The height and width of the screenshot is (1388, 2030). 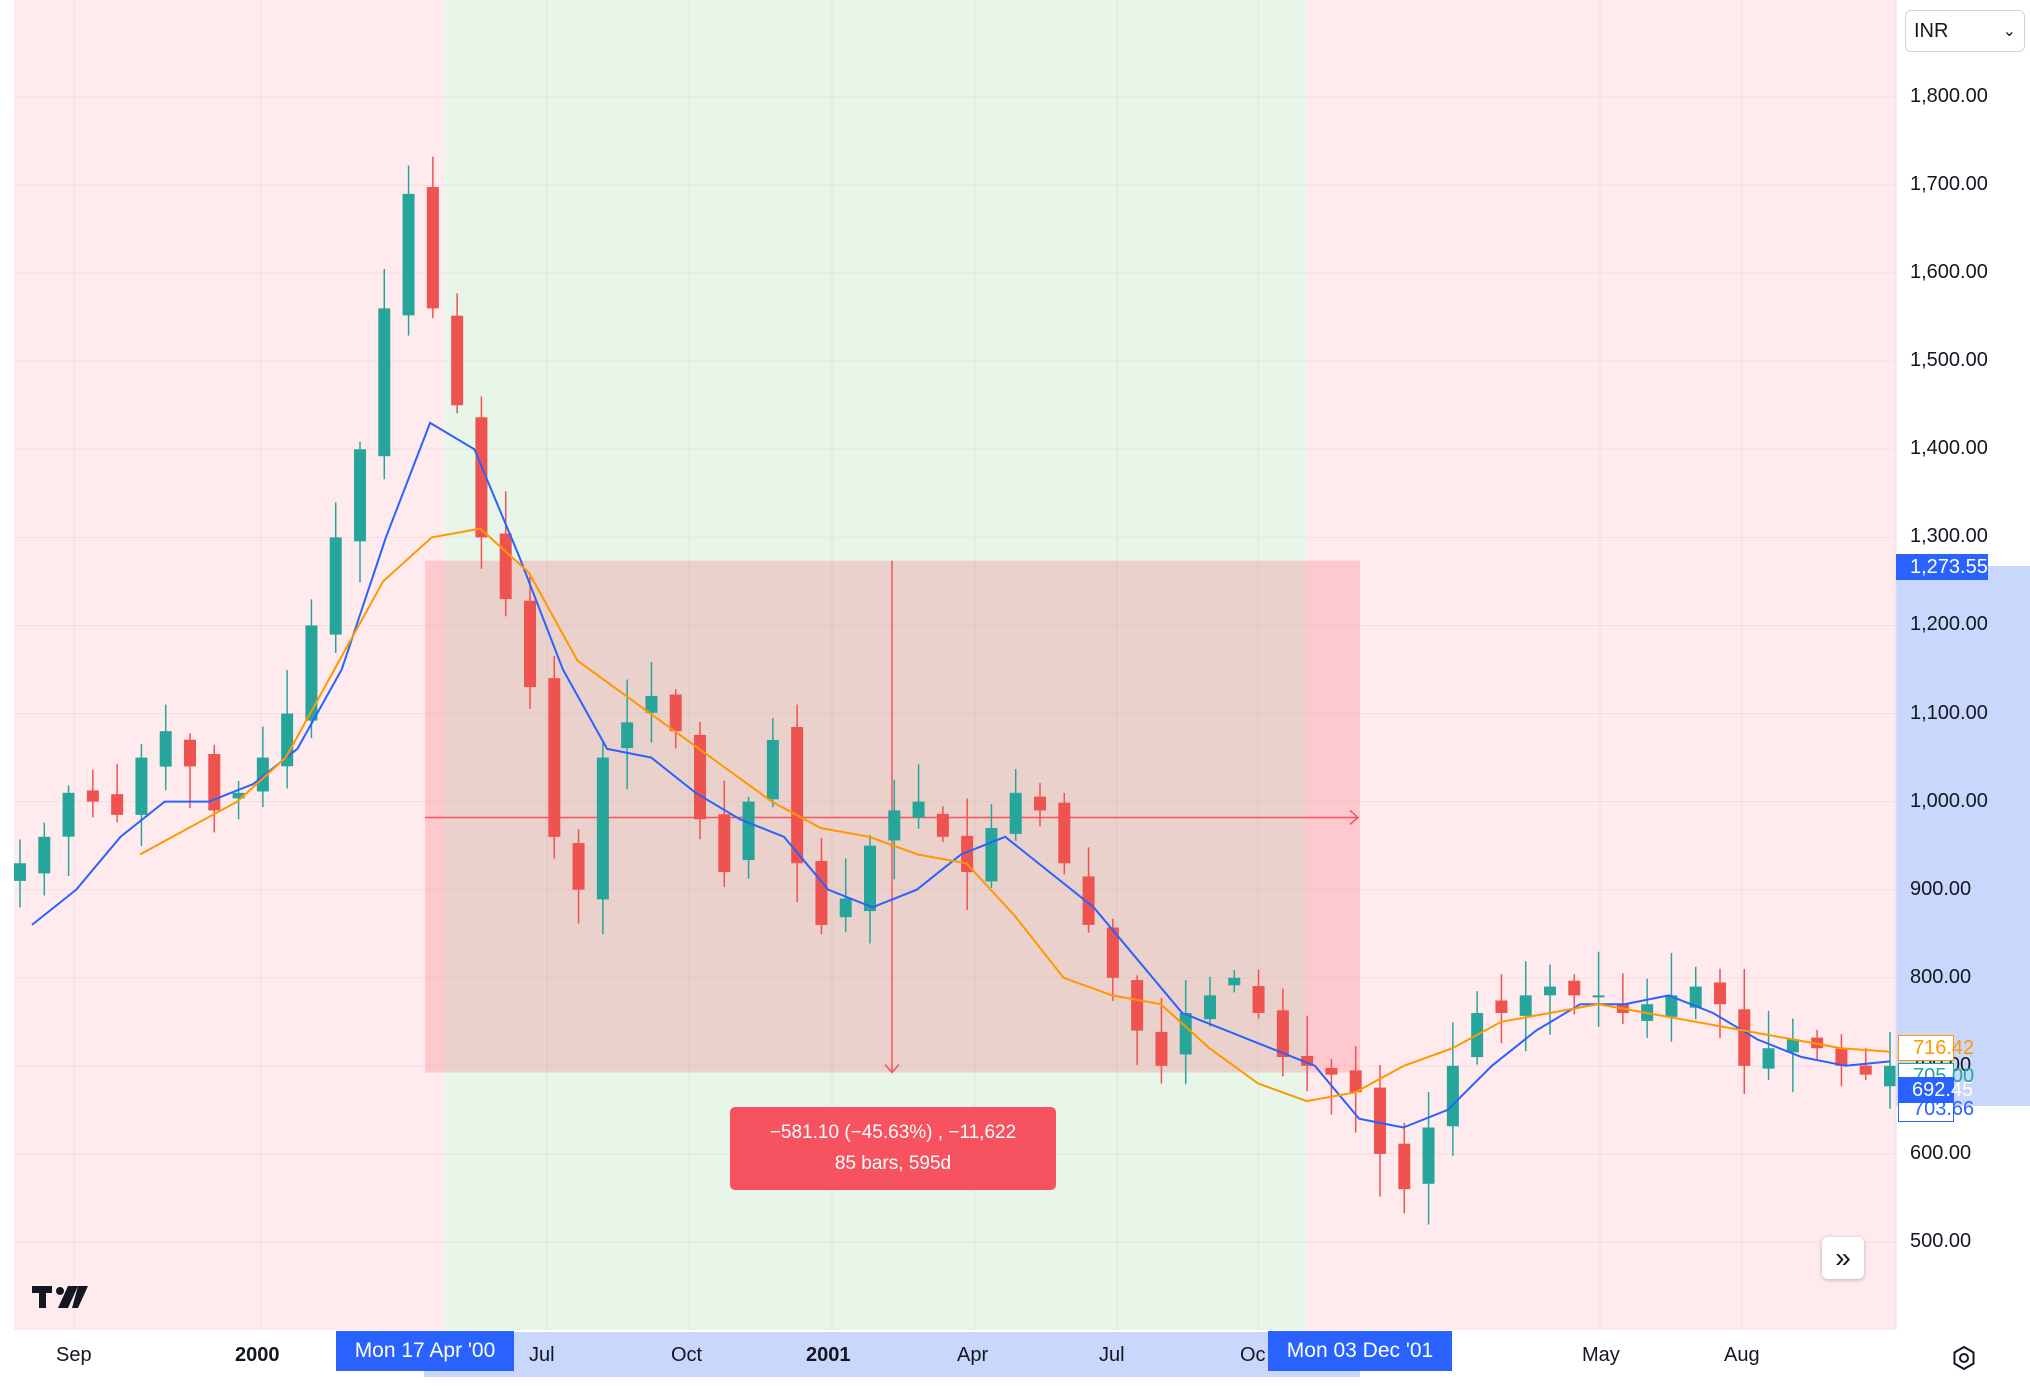 What do you see at coordinates (1949, 448) in the screenshot?
I see `price-tick-label: 1,400.00` at bounding box center [1949, 448].